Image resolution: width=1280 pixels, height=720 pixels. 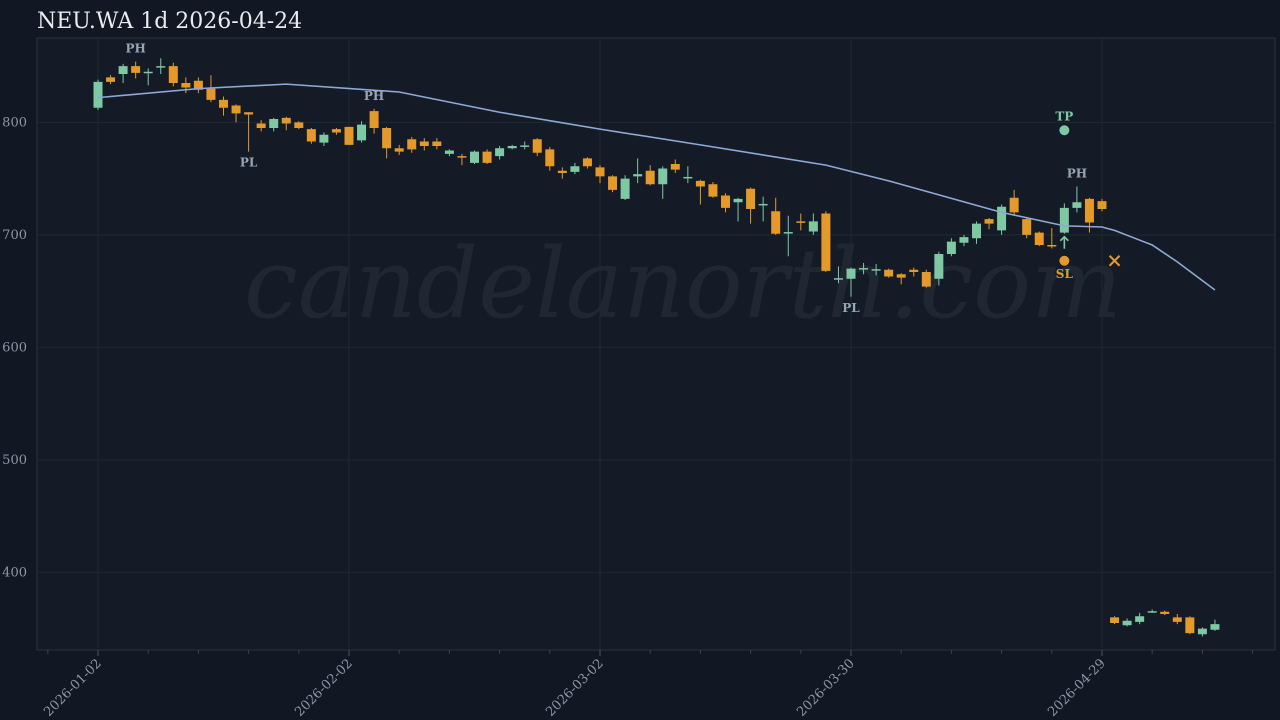 What do you see at coordinates (1064, 130) in the screenshot?
I see `take-profit-marker` at bounding box center [1064, 130].